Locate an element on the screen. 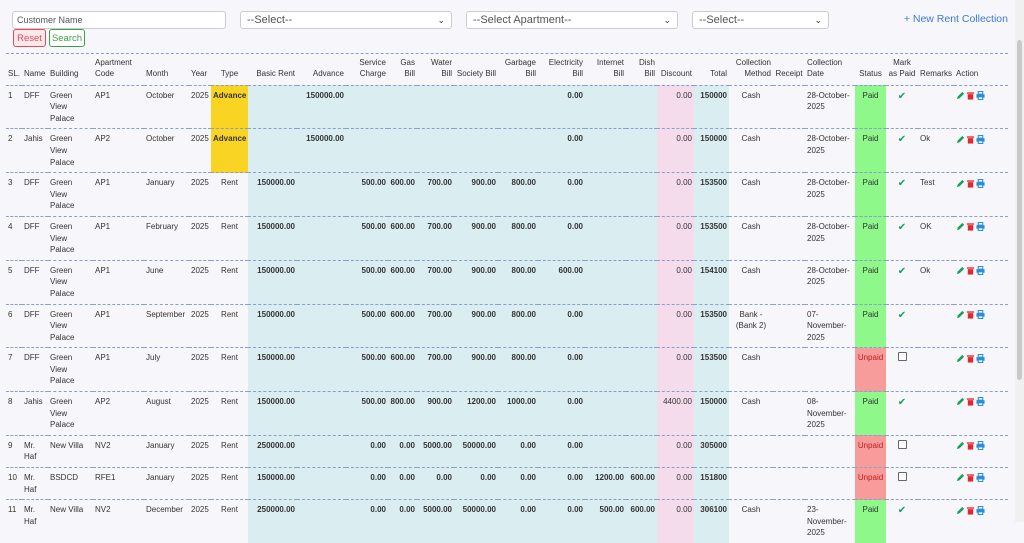 The width and height of the screenshot is (1024, 543). column-header: Apartment Code is located at coordinates (113, 68).